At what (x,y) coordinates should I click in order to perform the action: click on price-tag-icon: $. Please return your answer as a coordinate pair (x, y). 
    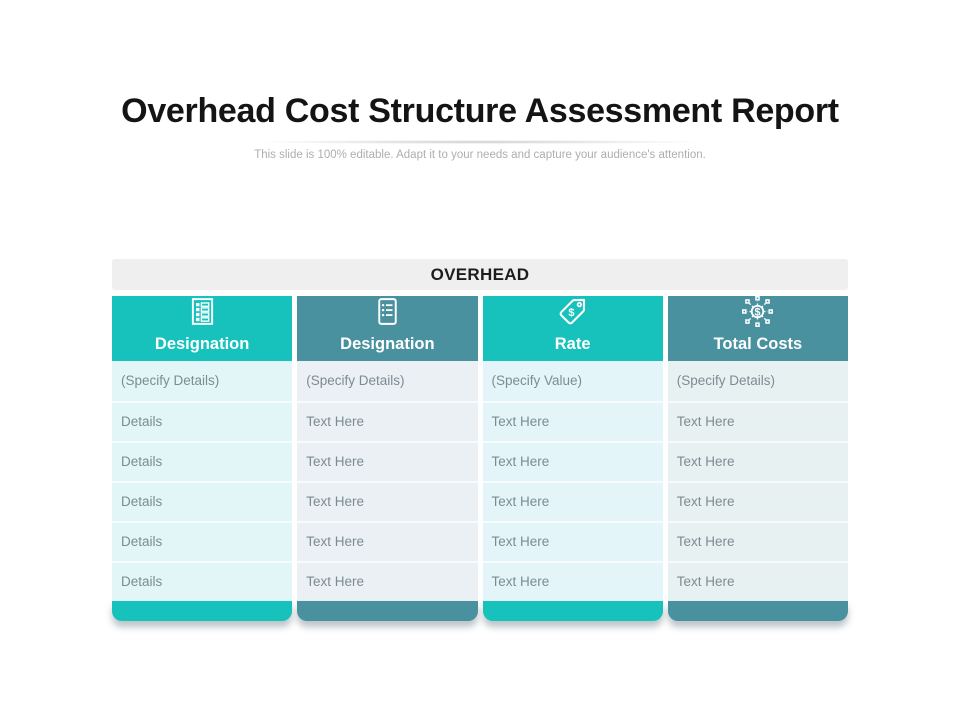
    Looking at the image, I should click on (572, 315).